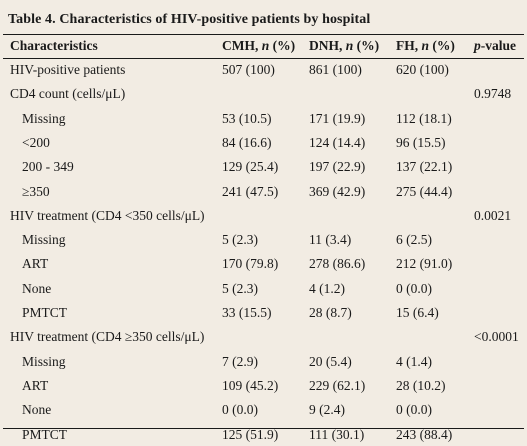  I want to click on cmh-value: 109 (45.2), so click(250, 385).